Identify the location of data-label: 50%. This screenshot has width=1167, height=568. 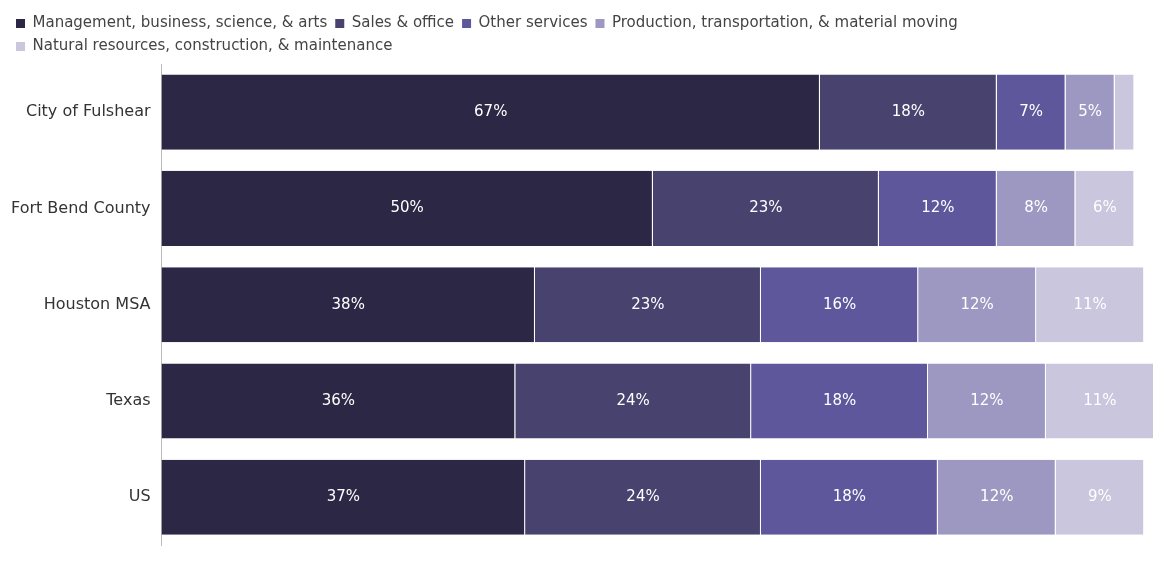
(407, 207).